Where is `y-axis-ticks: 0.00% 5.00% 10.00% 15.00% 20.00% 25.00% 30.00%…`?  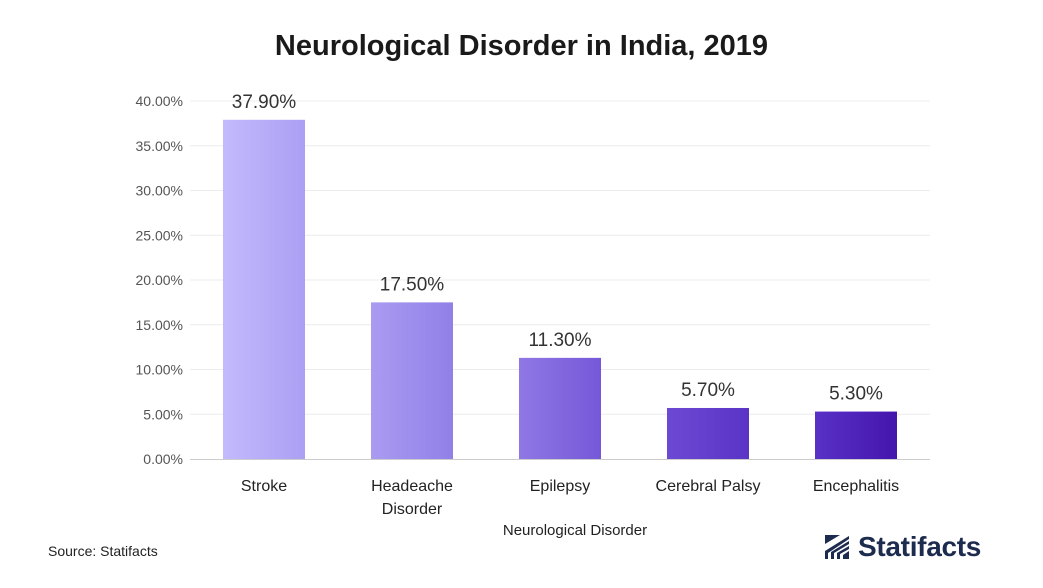
y-axis-ticks: 0.00% 5.00% 10.00% 15.00% 20.00% 25.00% 30.00%… is located at coordinates (159, 280).